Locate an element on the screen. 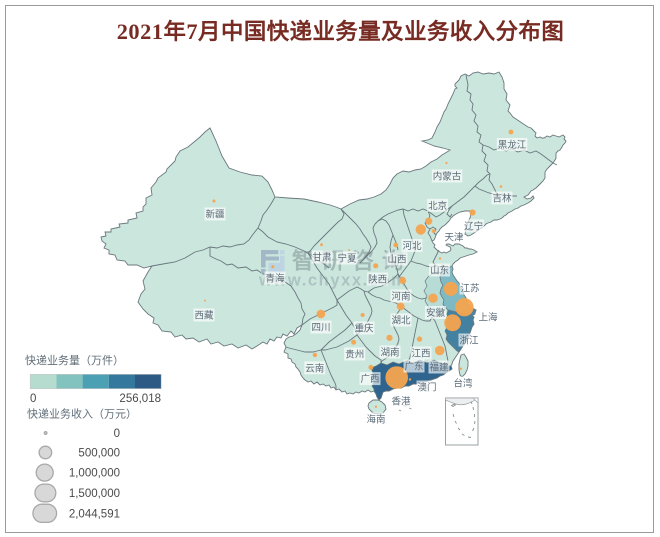  svg-text: 内蒙古 is located at coordinates (447, 177).